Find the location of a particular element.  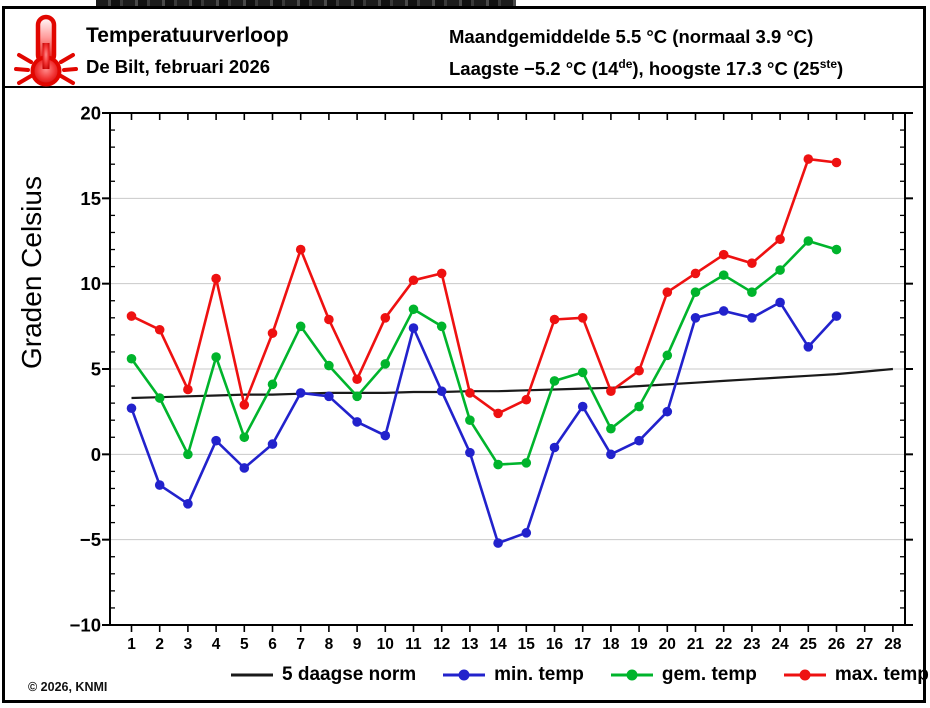

legend-item-gem-temp: gem. temp is located at coordinates (683, 675).